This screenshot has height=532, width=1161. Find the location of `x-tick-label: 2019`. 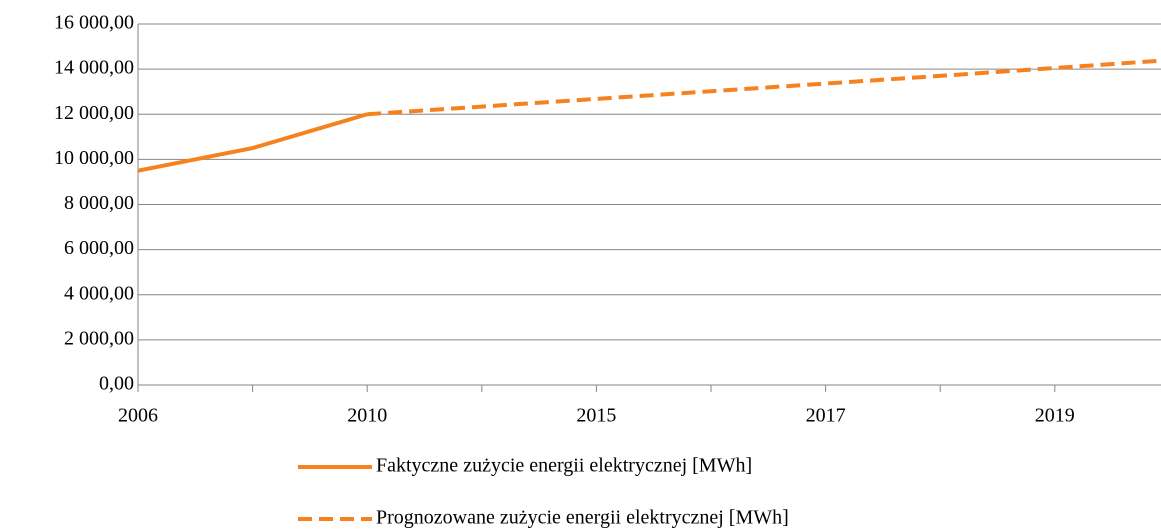

x-tick-label: 2019 is located at coordinates (1055, 416).